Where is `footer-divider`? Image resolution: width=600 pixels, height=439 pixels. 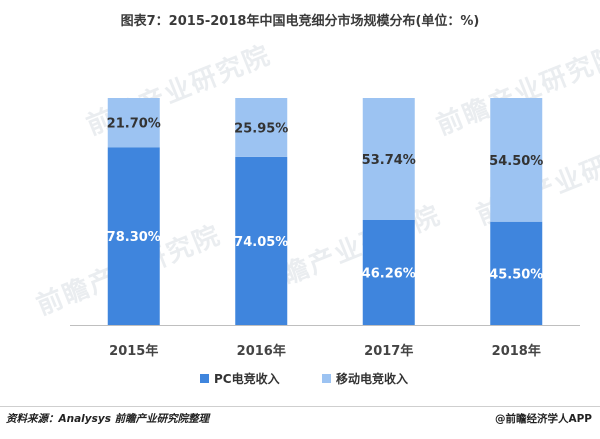
footer-divider is located at coordinates (300, 406).